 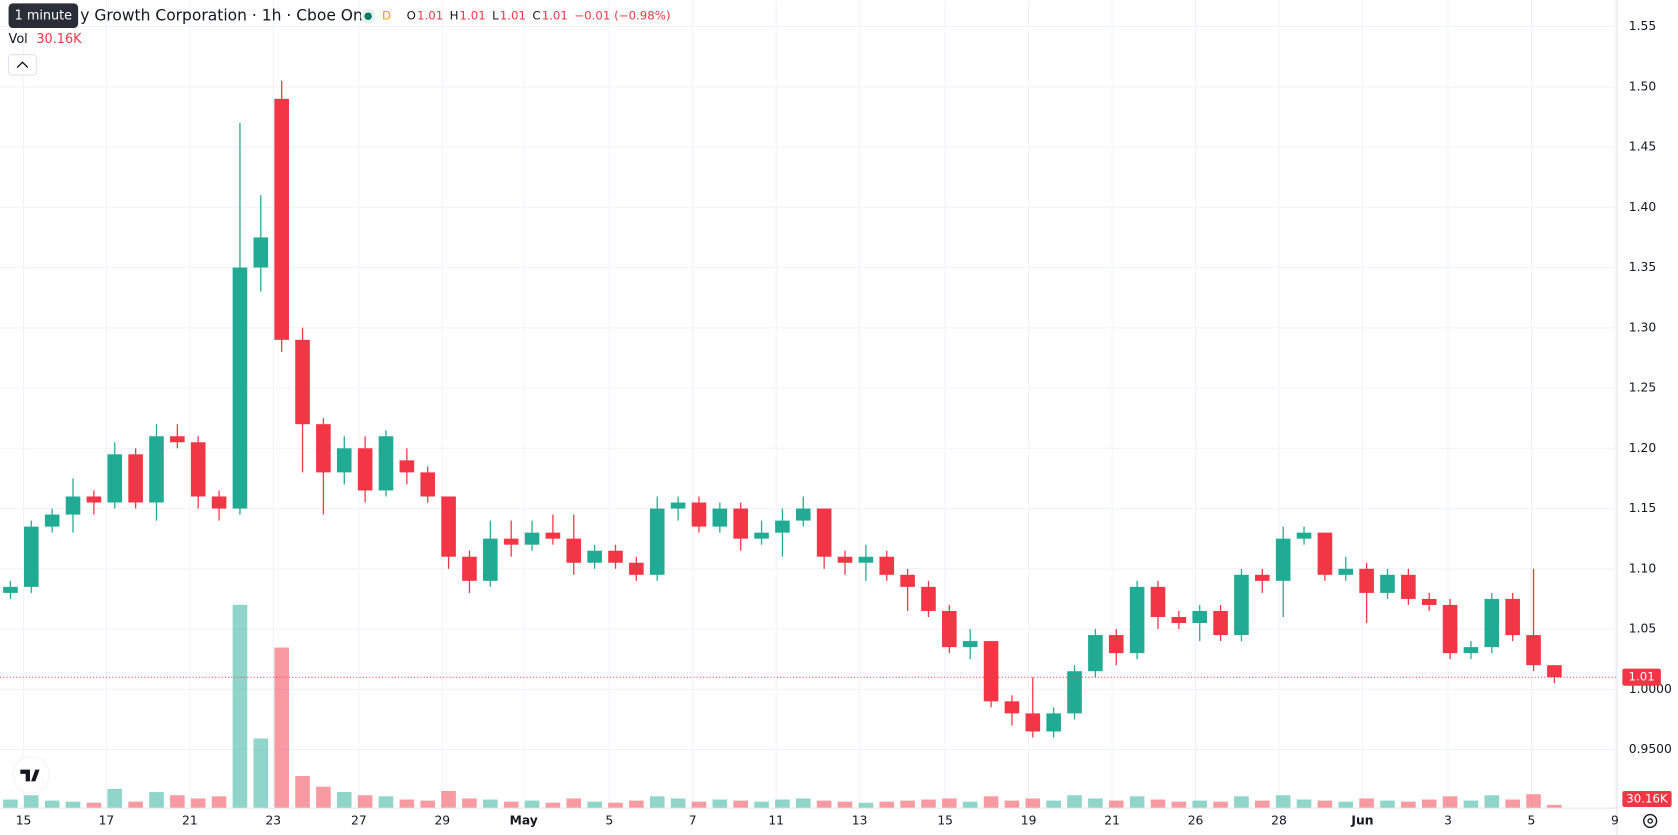 I want to click on legend-key: O, so click(x=411, y=16).